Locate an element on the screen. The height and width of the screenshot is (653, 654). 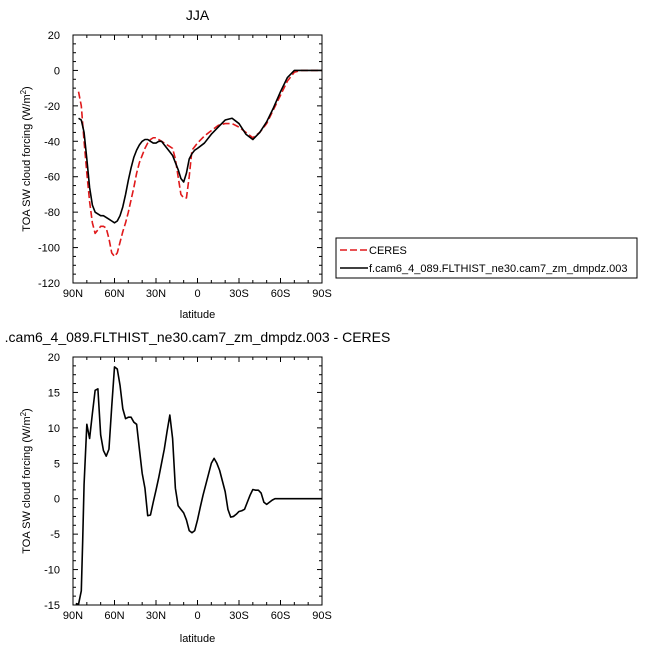
y-tick-label: -100 is located at coordinates (49, 249).